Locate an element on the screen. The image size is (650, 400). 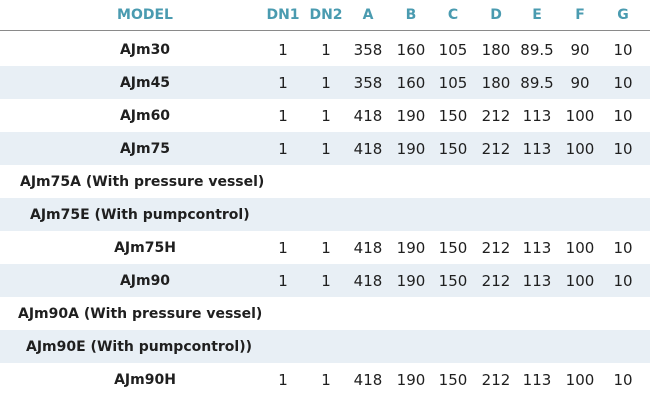
header-a: A is located at coordinates (368, 15).